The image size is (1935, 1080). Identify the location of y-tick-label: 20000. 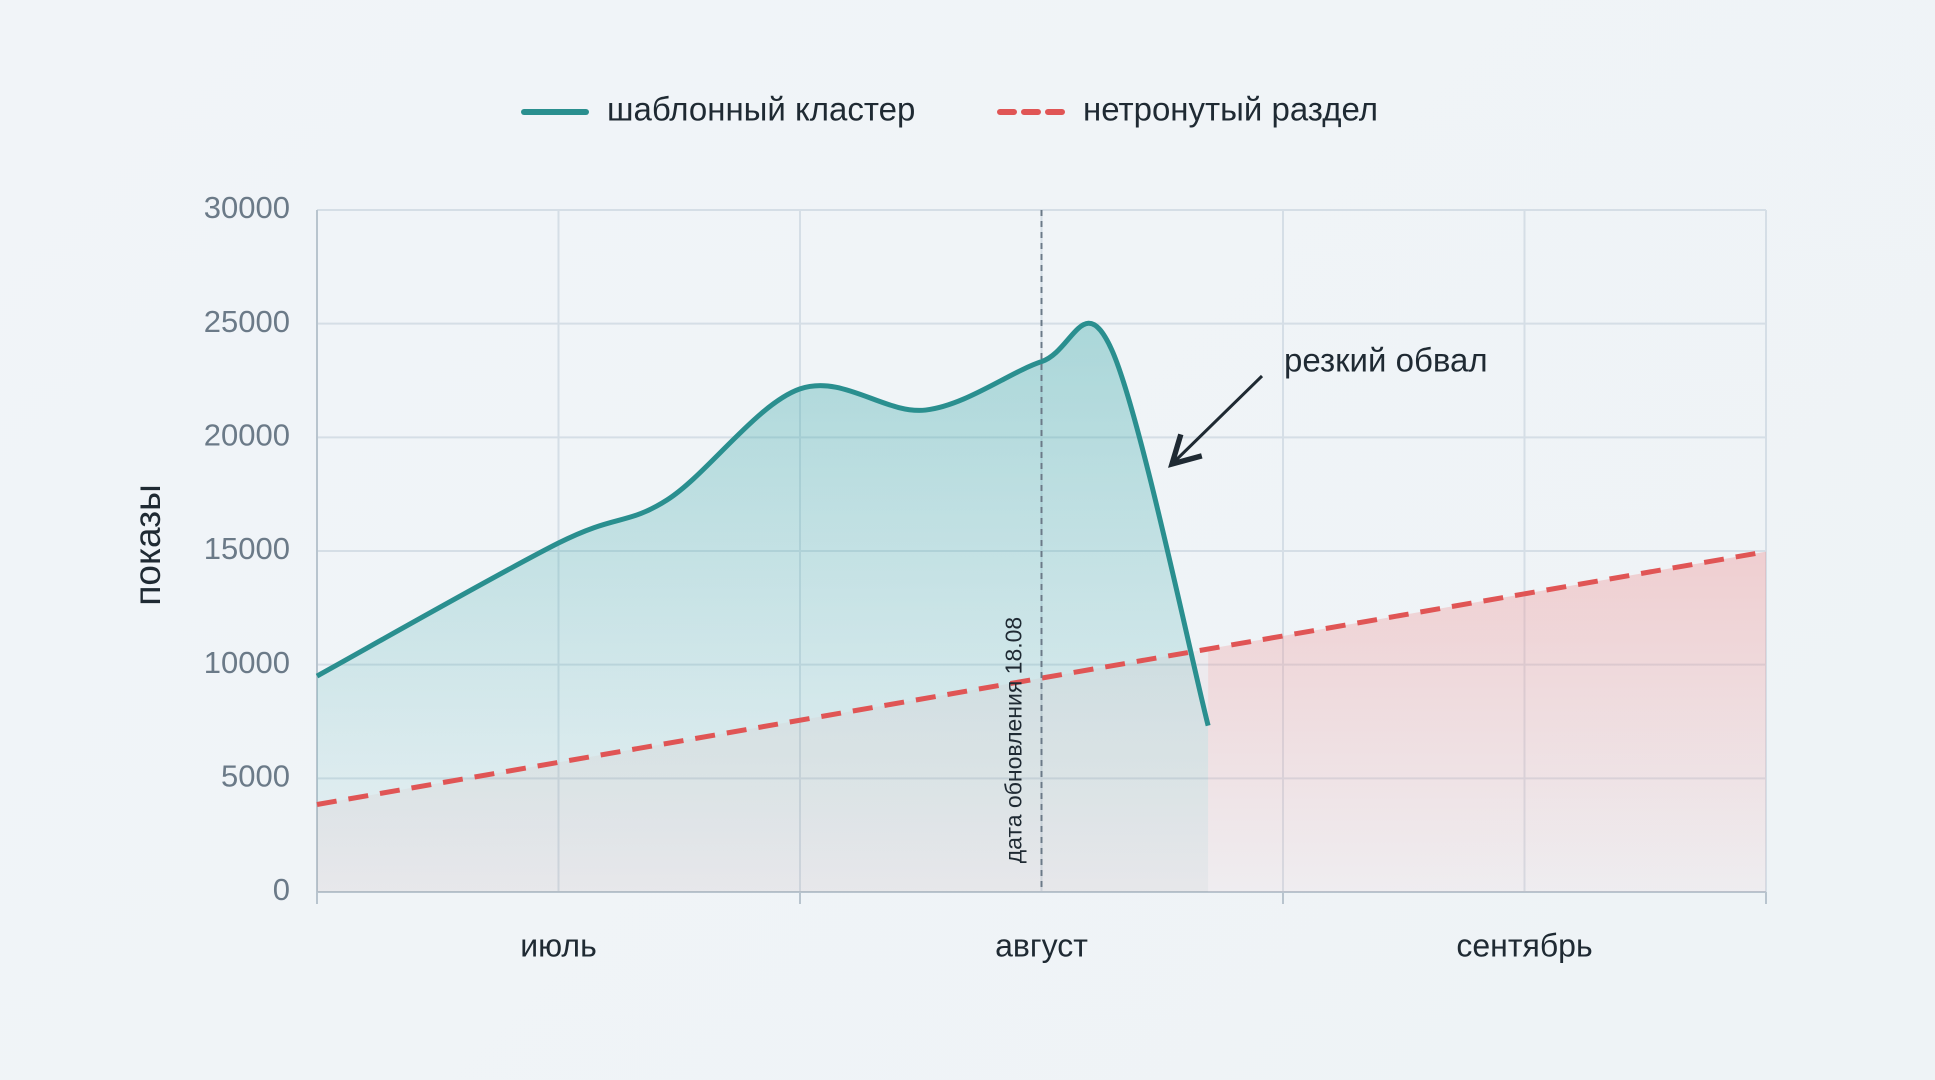
(247, 435).